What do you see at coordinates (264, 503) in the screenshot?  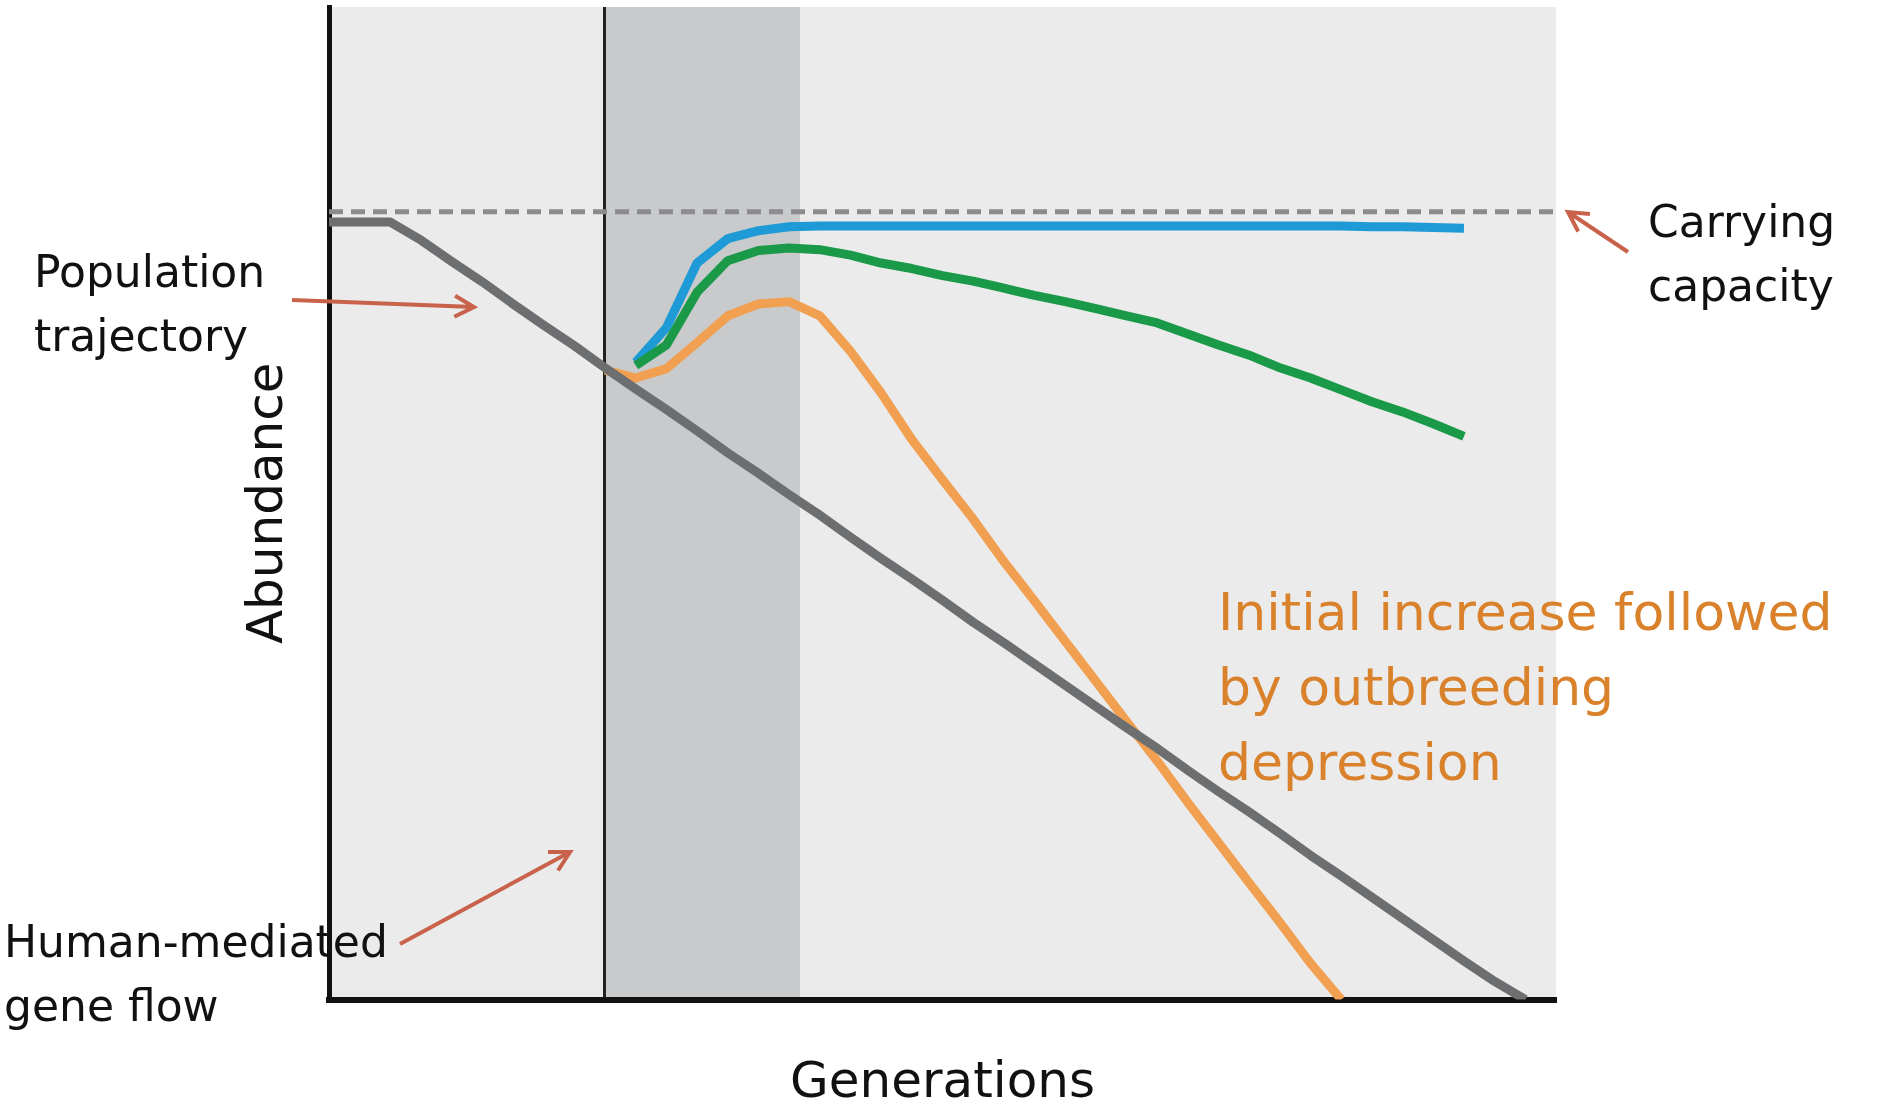 I see `y-axis-title: Abundance` at bounding box center [264, 503].